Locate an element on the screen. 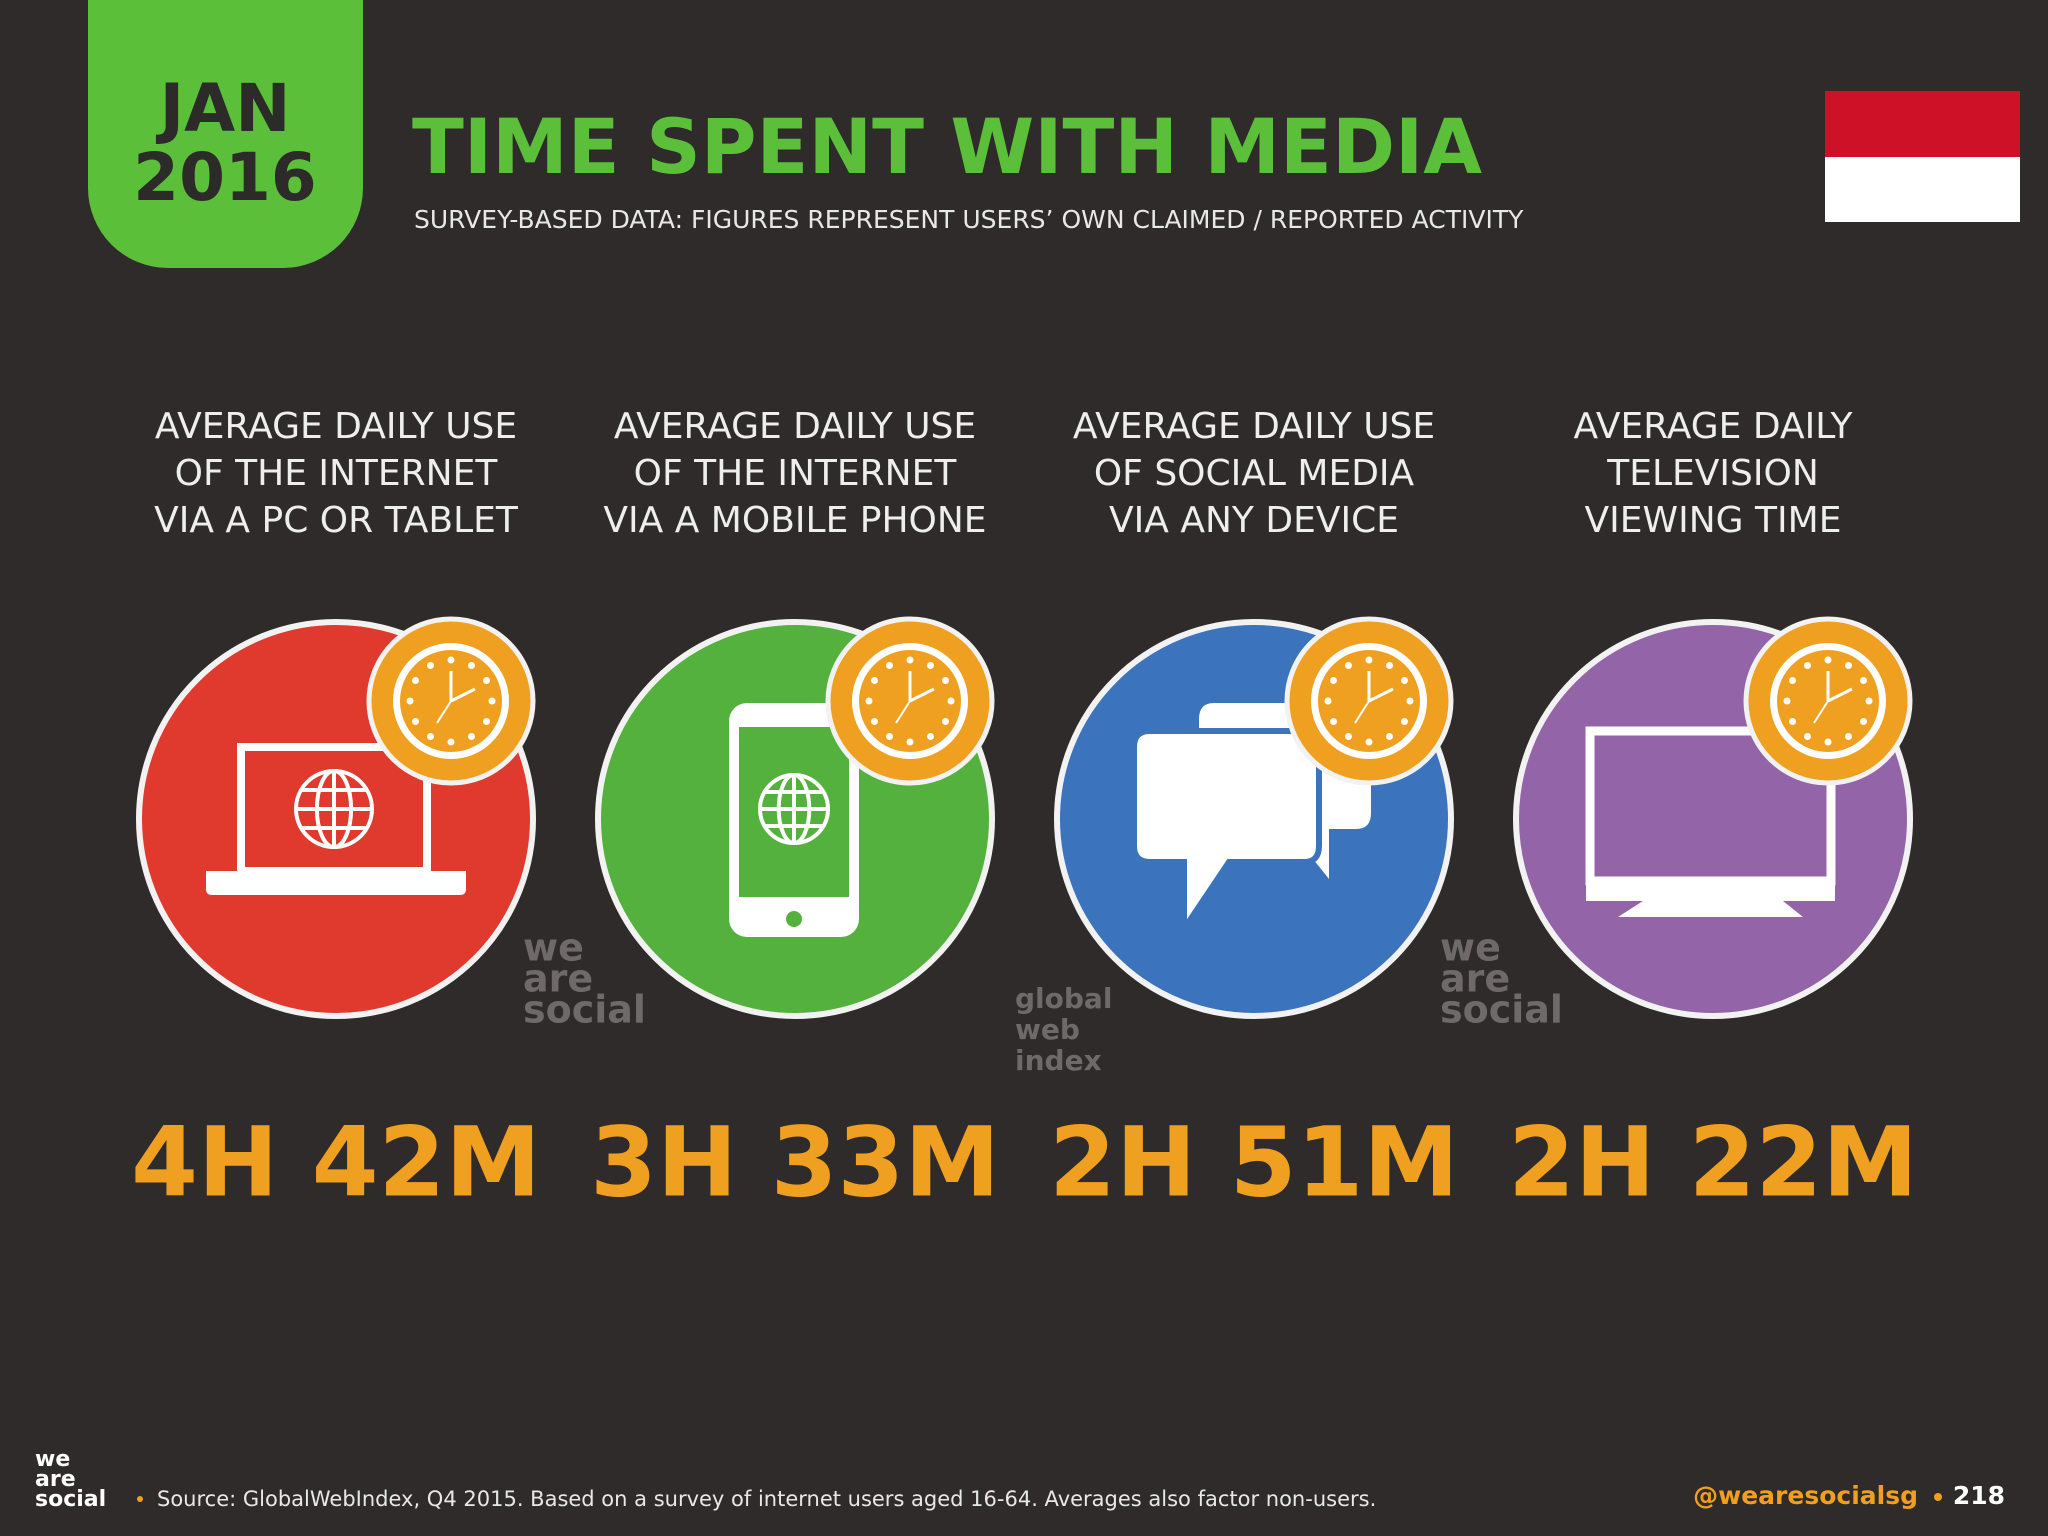  bullet is located at coordinates (1938, 1497).